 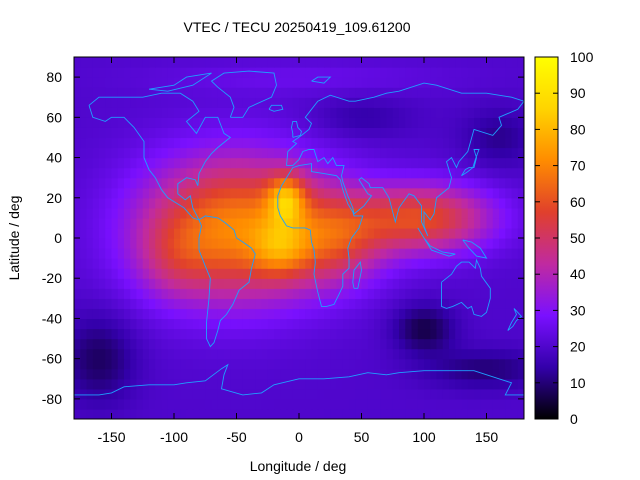 I want to click on x-tick-label: 50, so click(x=362, y=437).